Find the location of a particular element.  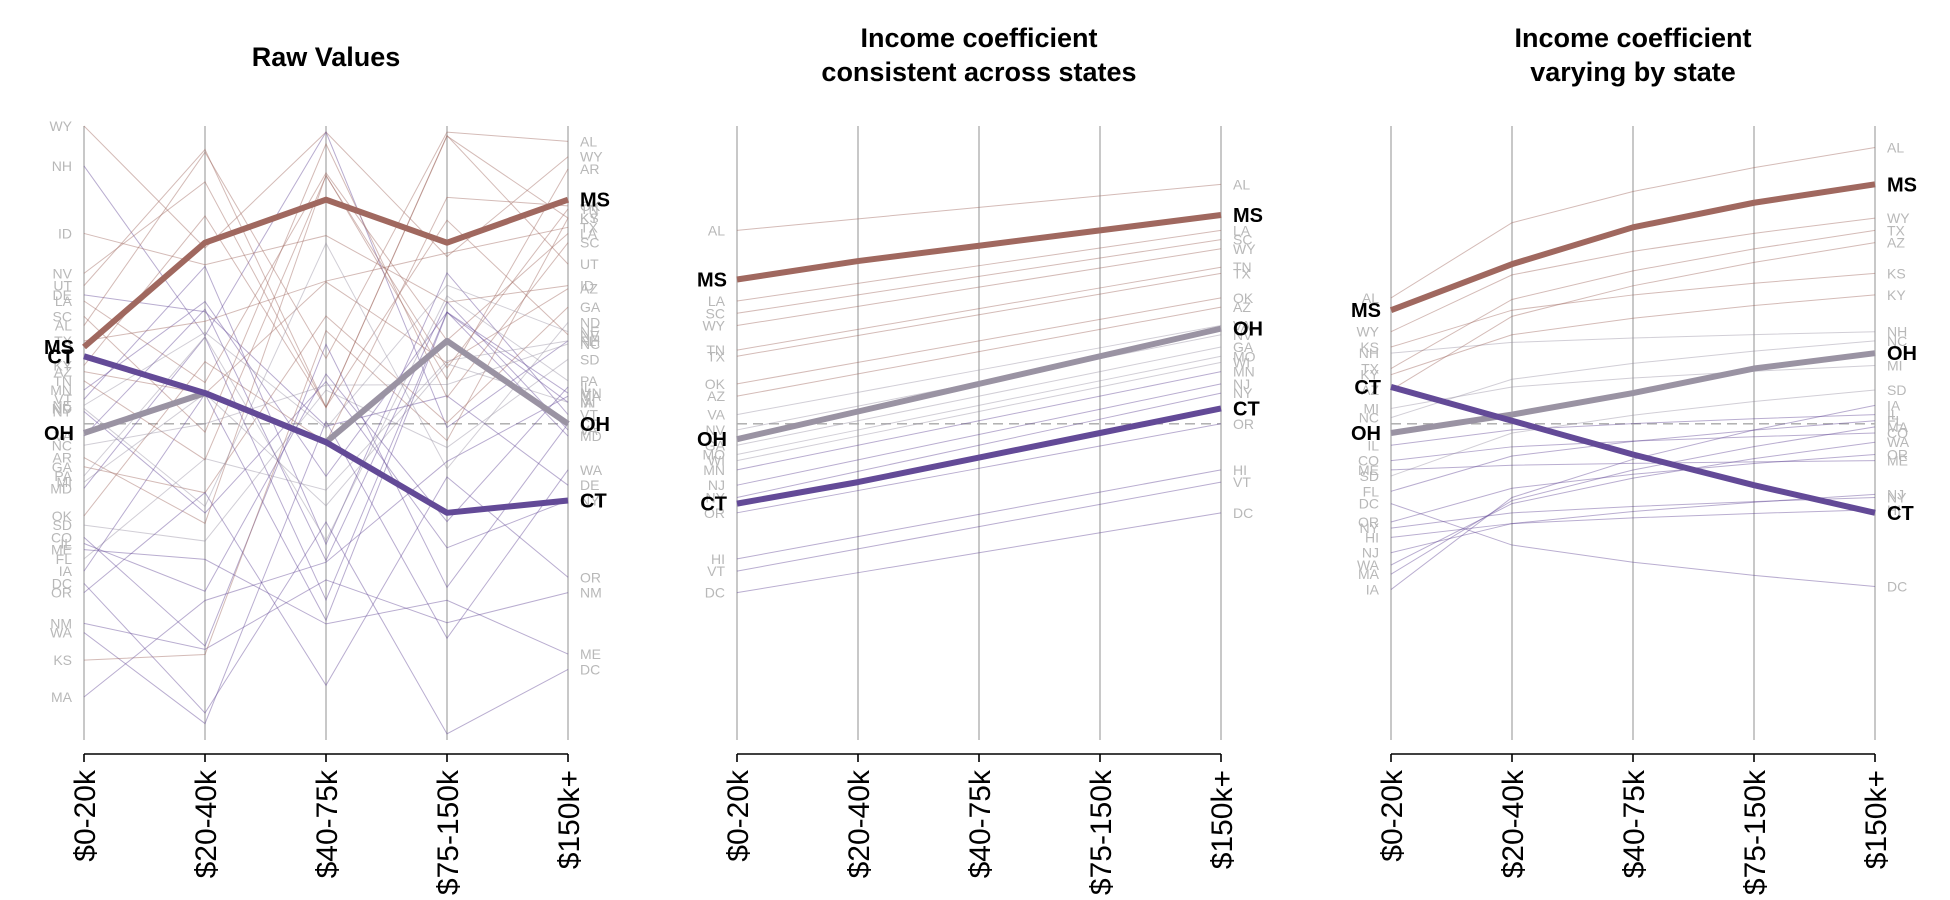

state-label-start: NH is located at coordinates (62, 166).